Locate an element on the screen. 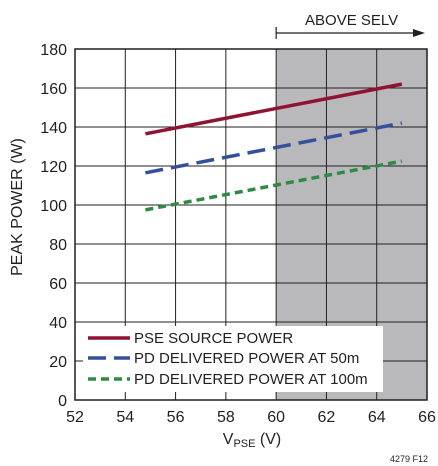 The height and width of the screenshot is (466, 438). y-tick-label: 100 is located at coordinates (53, 206).